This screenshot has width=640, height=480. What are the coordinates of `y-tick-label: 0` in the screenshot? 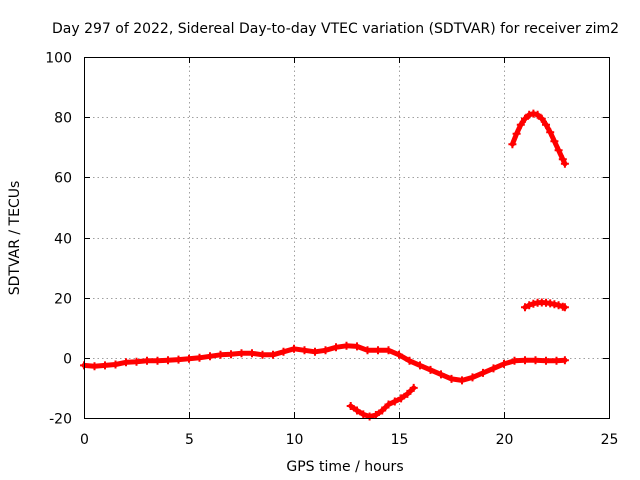 It's located at (67, 360).